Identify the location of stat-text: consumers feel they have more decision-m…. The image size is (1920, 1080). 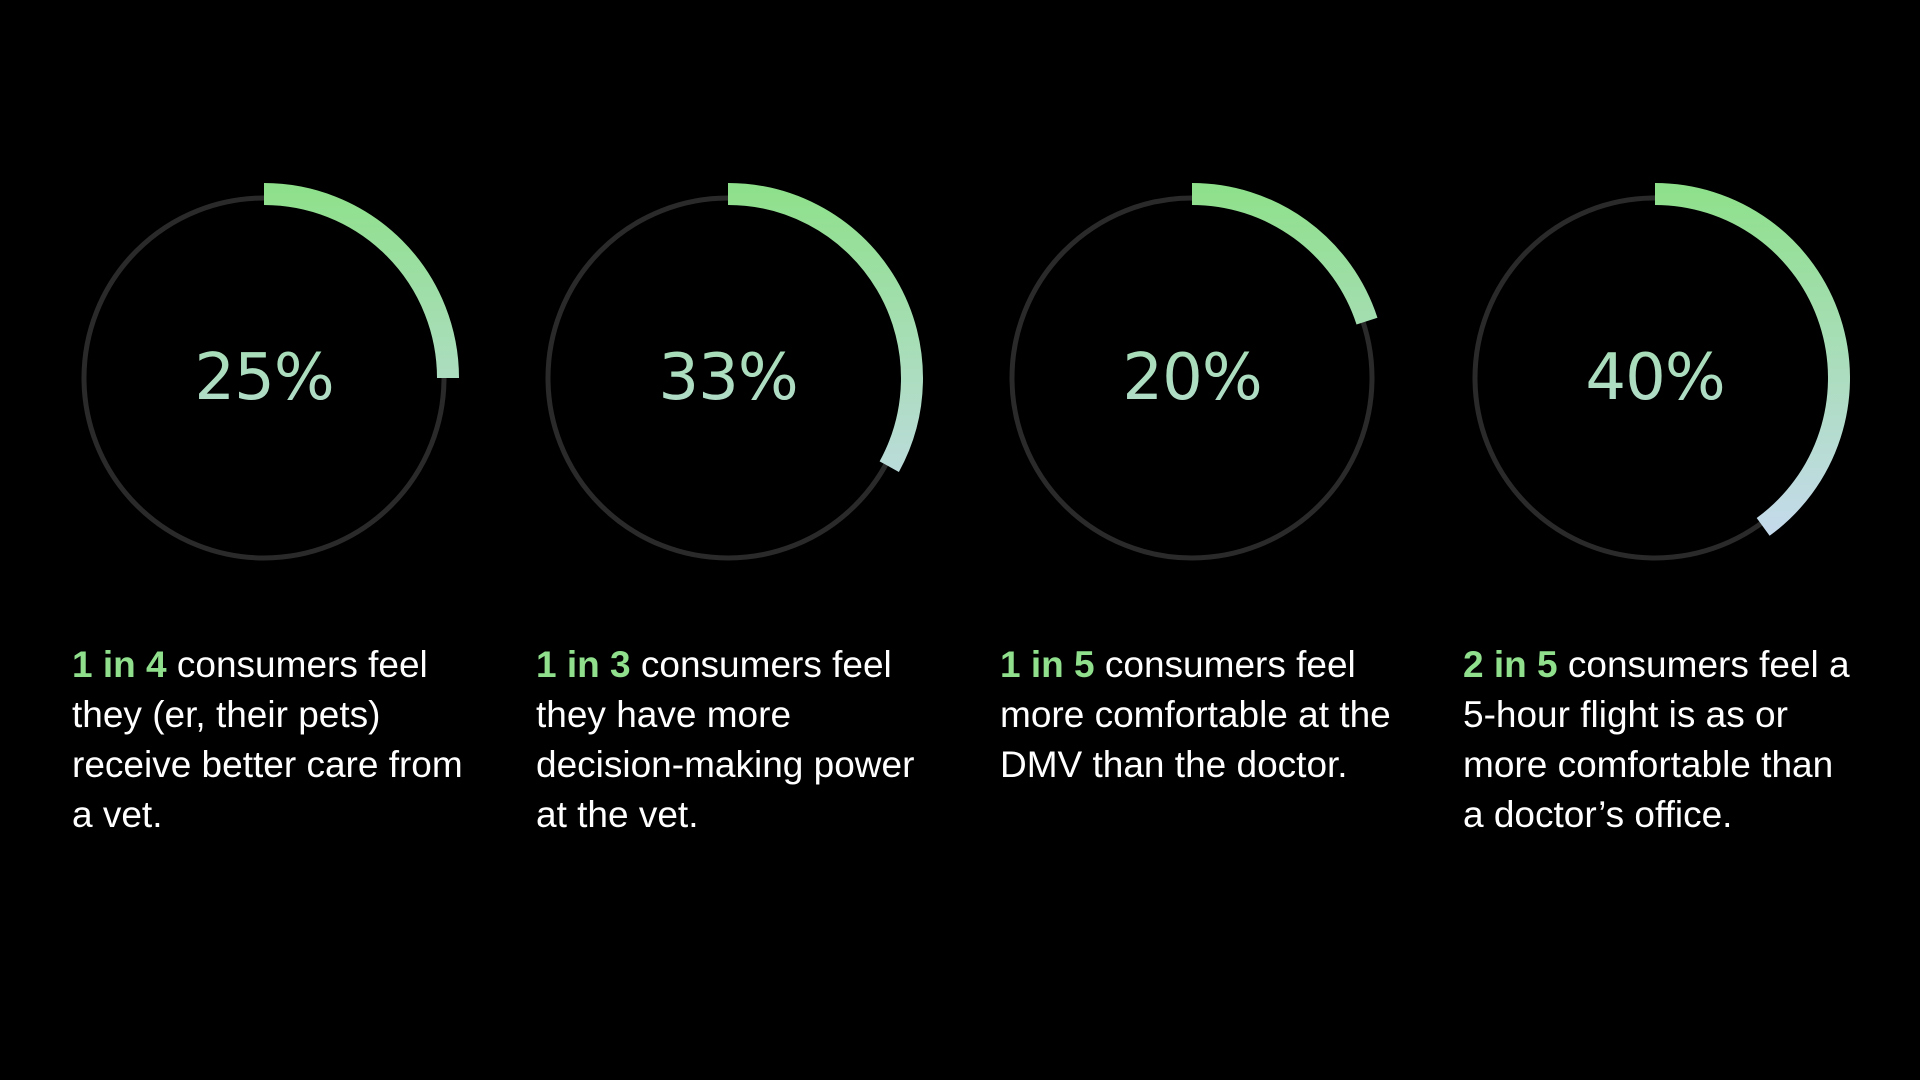
(725, 739).